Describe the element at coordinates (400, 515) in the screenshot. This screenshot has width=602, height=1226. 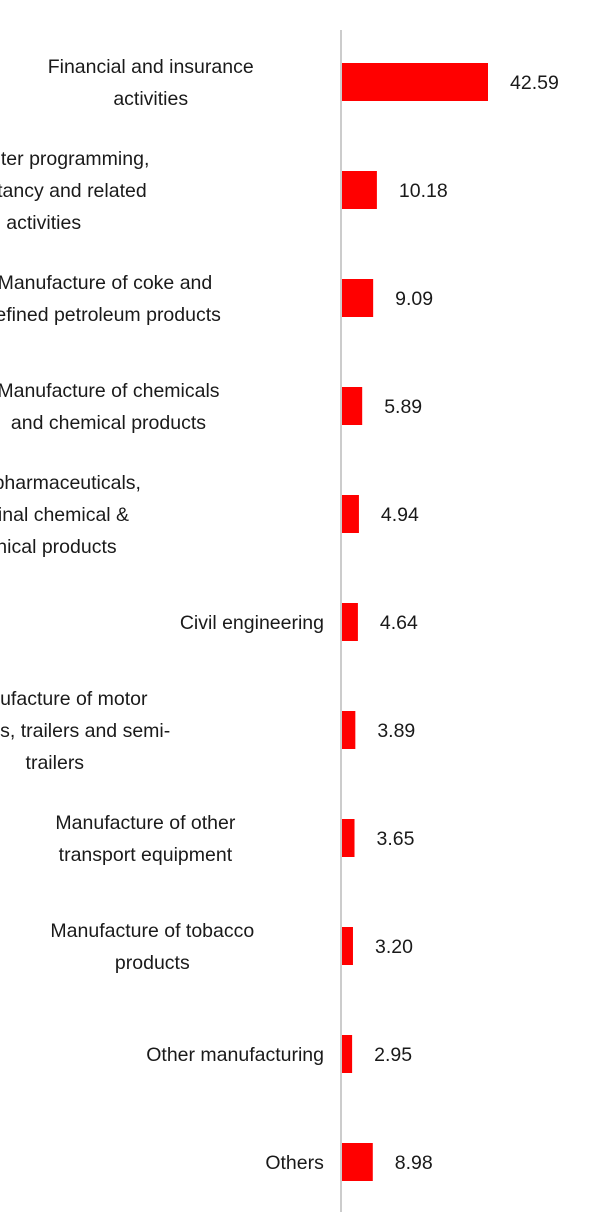
I see `value-label: 4.94` at that location.